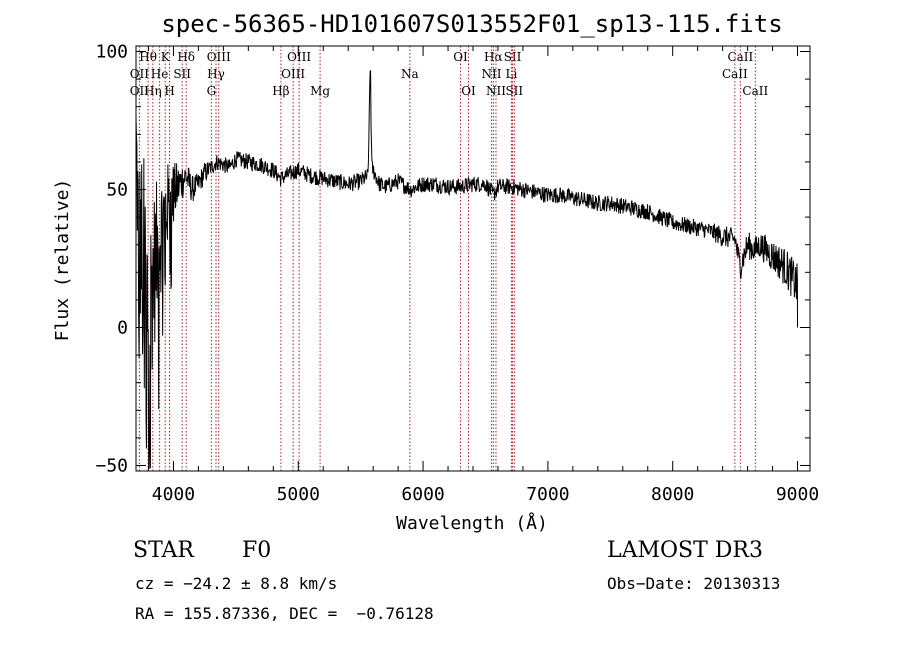 Image resolution: width=900 pixels, height=649 pixels. Describe the element at coordinates (212, 91) in the screenshot. I see `line-marker-label: G` at that location.